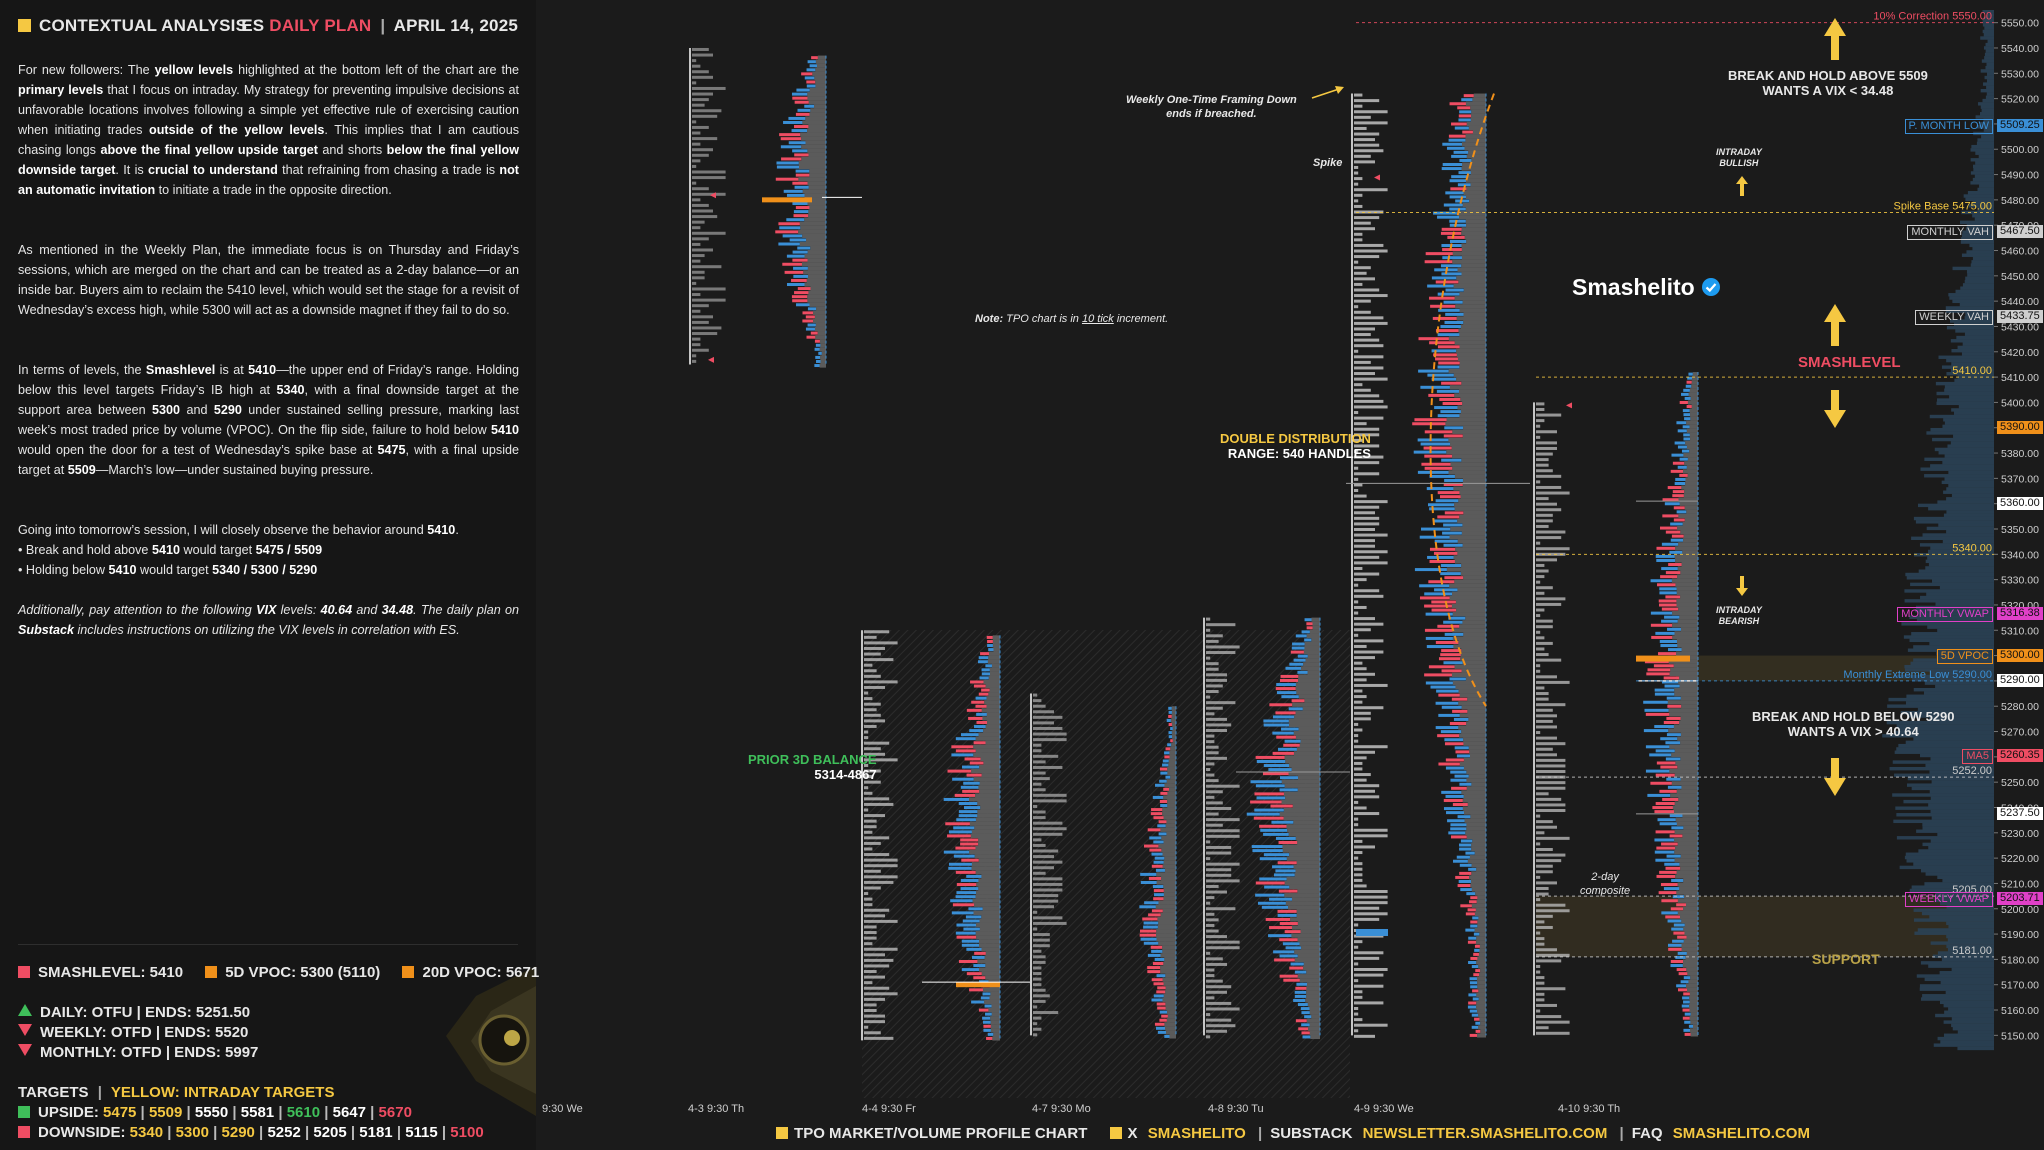 This screenshot has height=1150, width=2044. Describe the element at coordinates (2020, 899) in the screenshot. I see `price-tag: 5203.71` at that location.